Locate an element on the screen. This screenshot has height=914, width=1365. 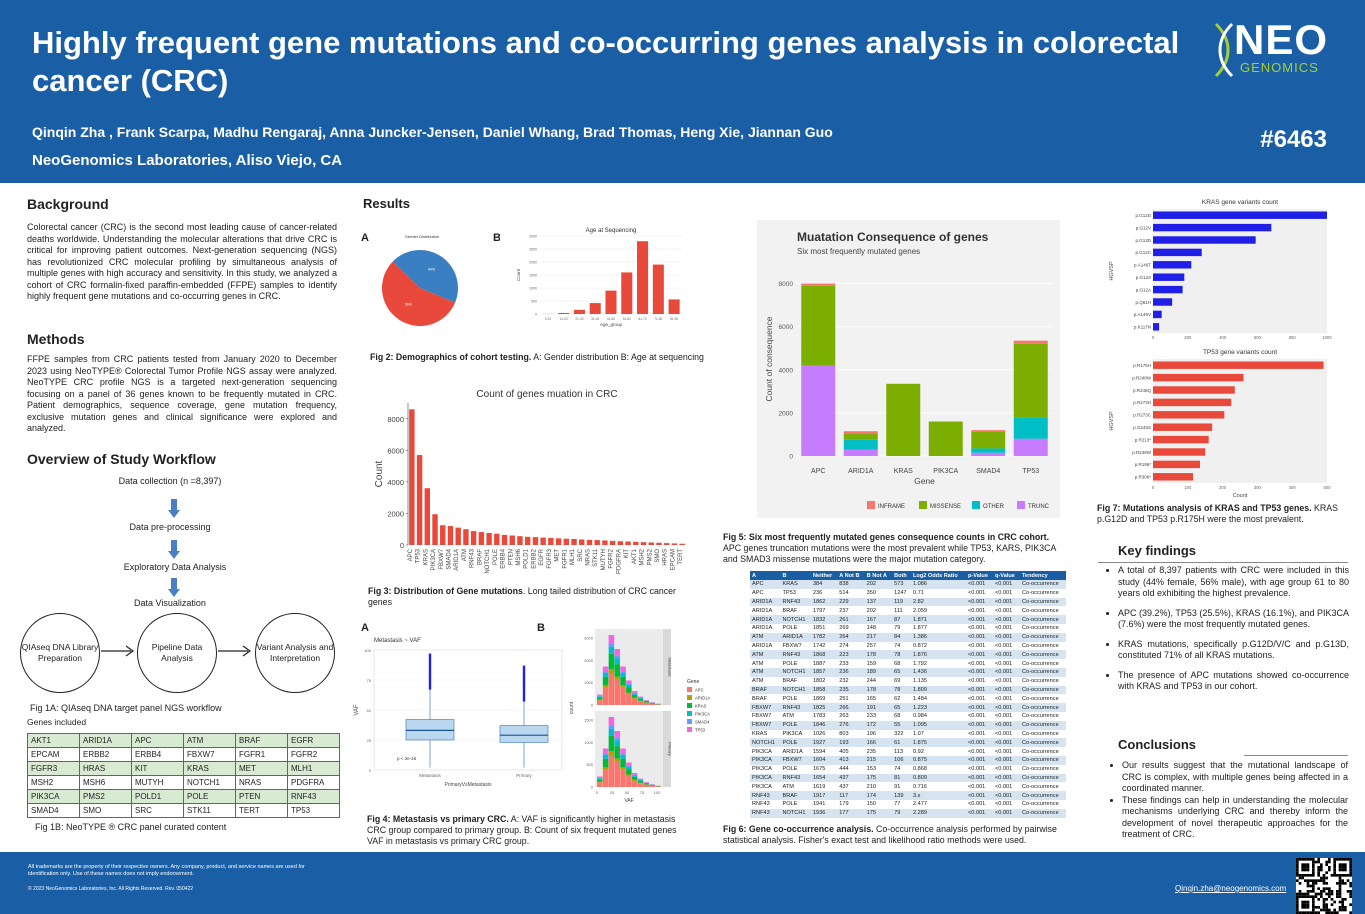
fig2-caption-bold: Fig 2: Demographics of cohort testing. is located at coordinates (451, 357).